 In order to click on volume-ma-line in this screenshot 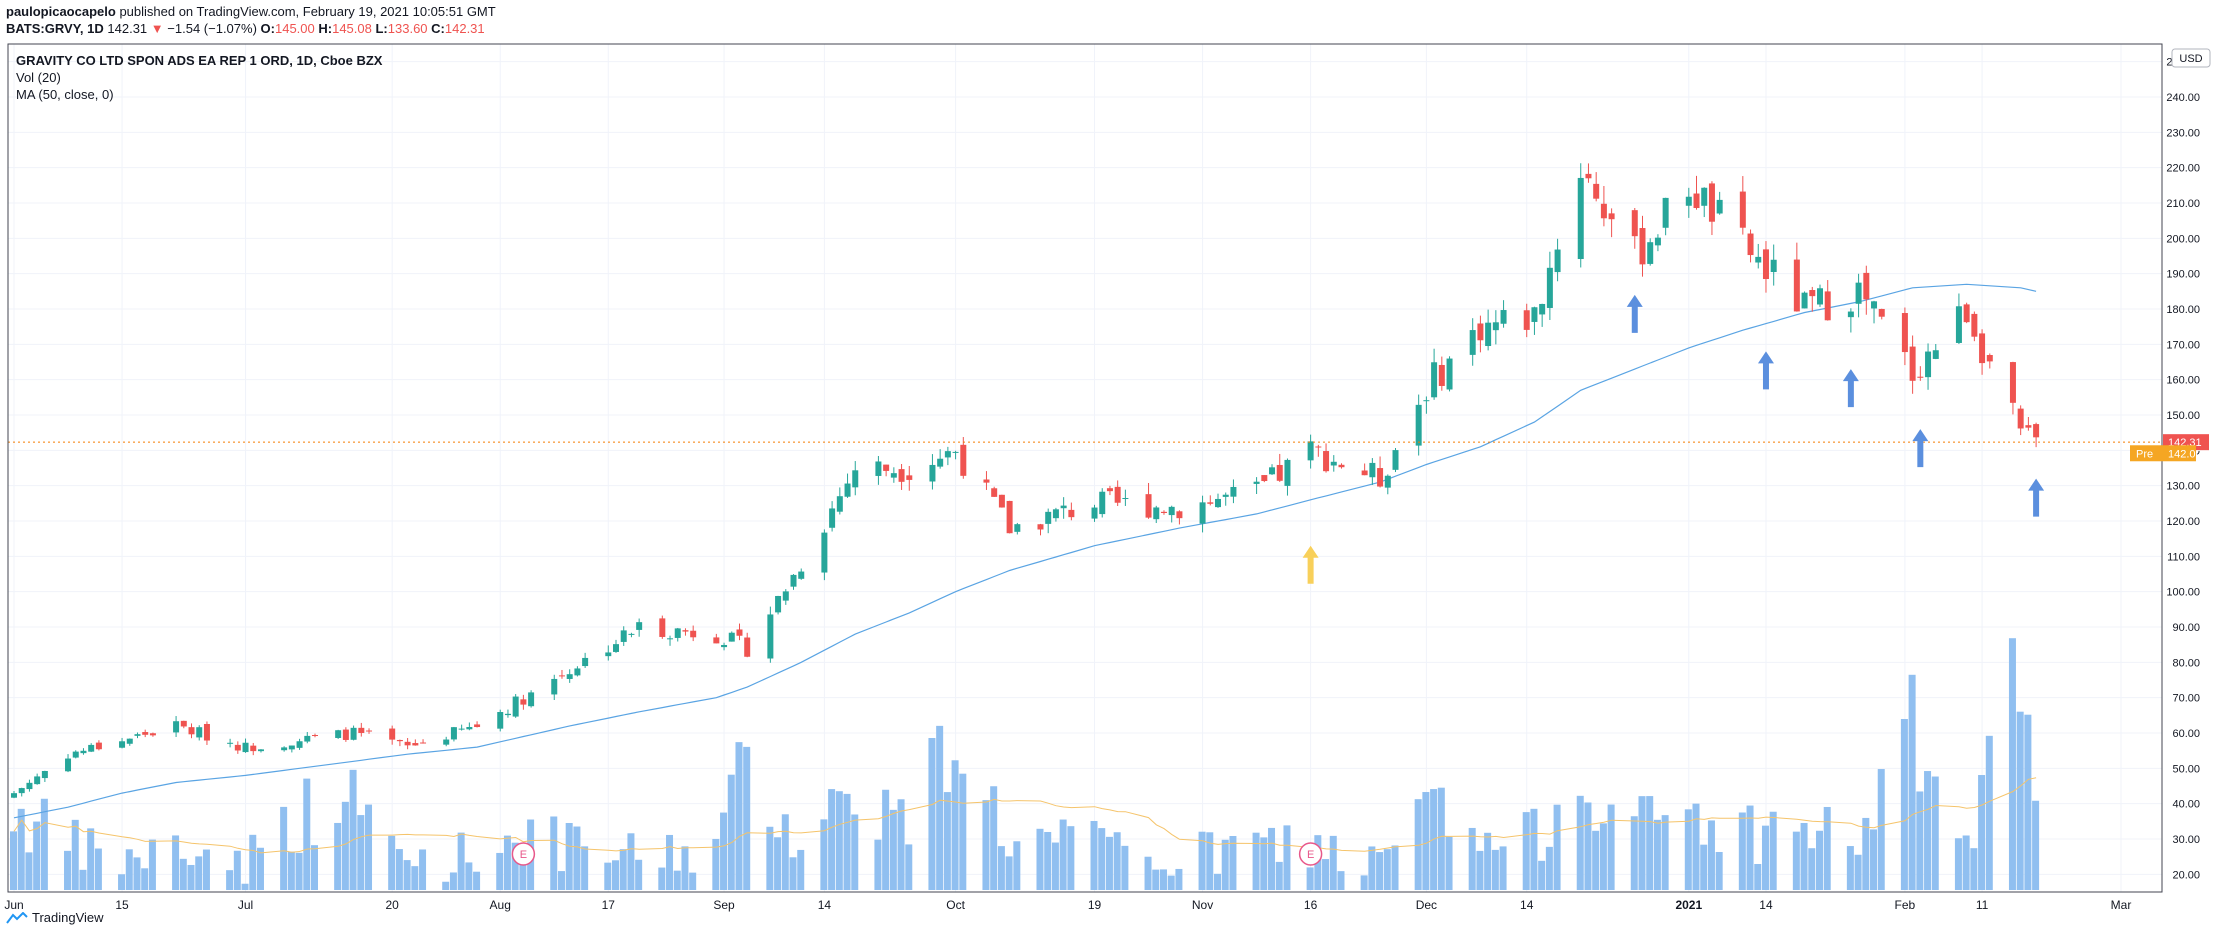, I will do `click(1025, 815)`.